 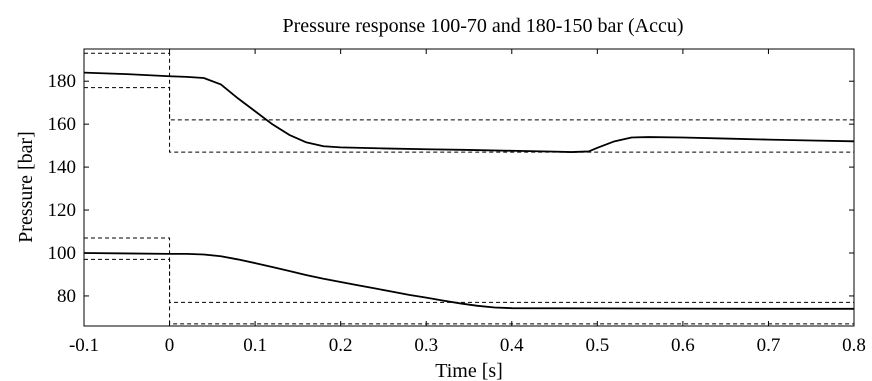 I want to click on x-tick-label-7: 0.6, so click(x=683, y=345).